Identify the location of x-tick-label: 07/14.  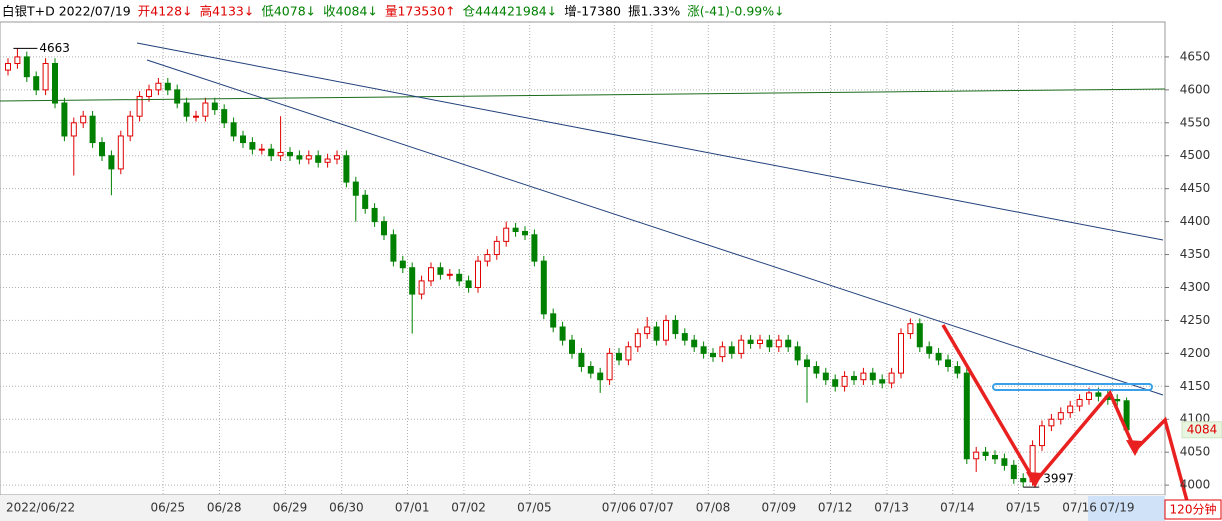
(957, 508).